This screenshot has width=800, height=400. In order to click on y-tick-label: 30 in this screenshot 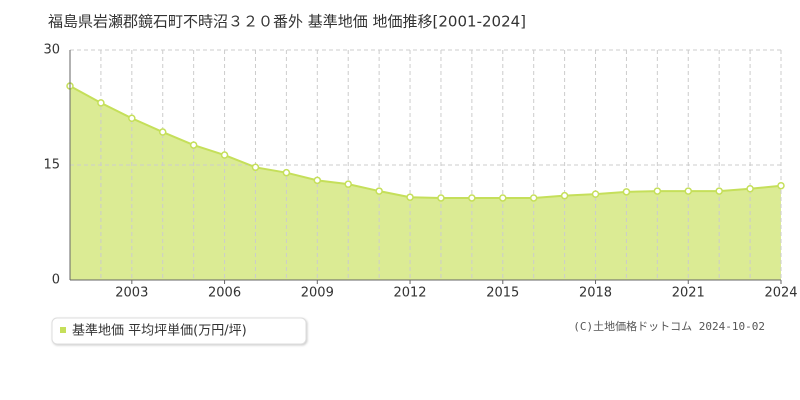, I will do `click(51, 50)`.